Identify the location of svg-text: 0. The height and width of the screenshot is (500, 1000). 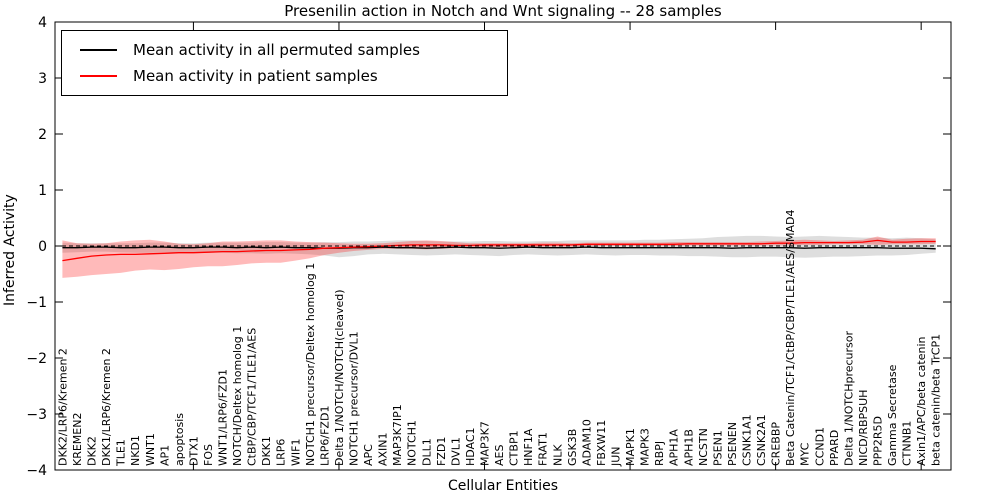
(42, 247).